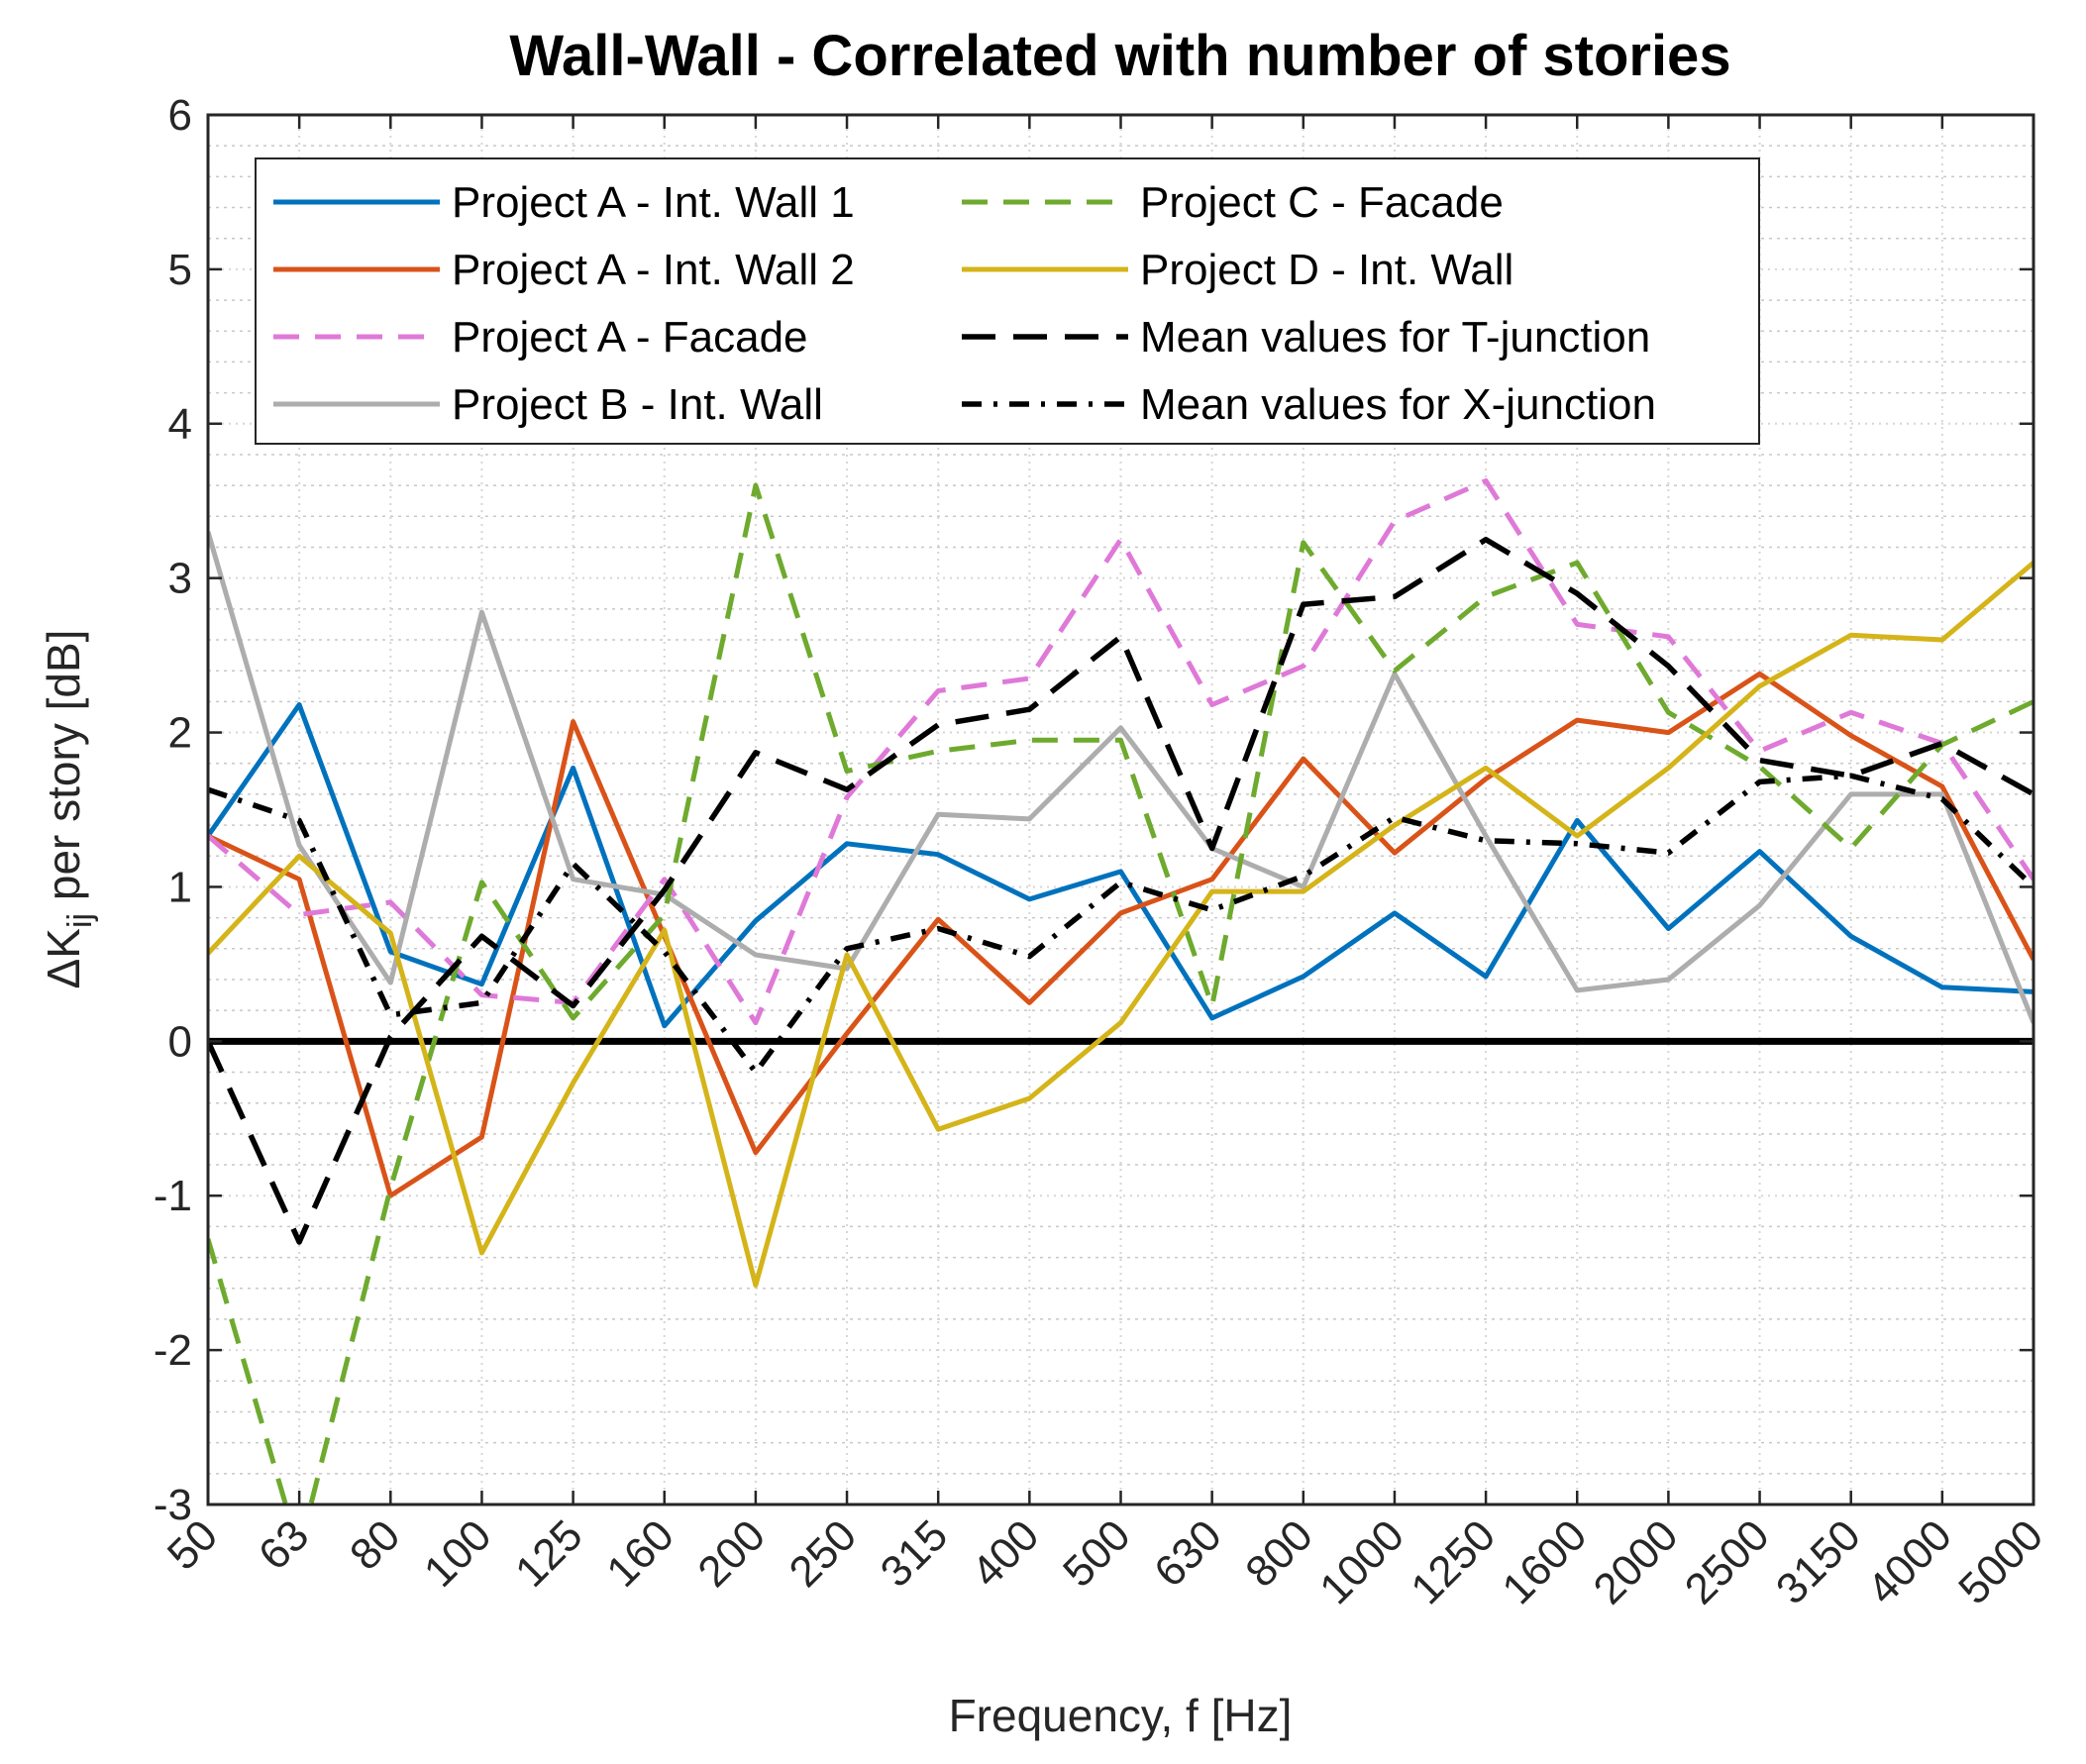 Image resolution: width=2086 pixels, height=1764 pixels. I want to click on legend-label: Project D - Int. Wall, so click(1326, 270).